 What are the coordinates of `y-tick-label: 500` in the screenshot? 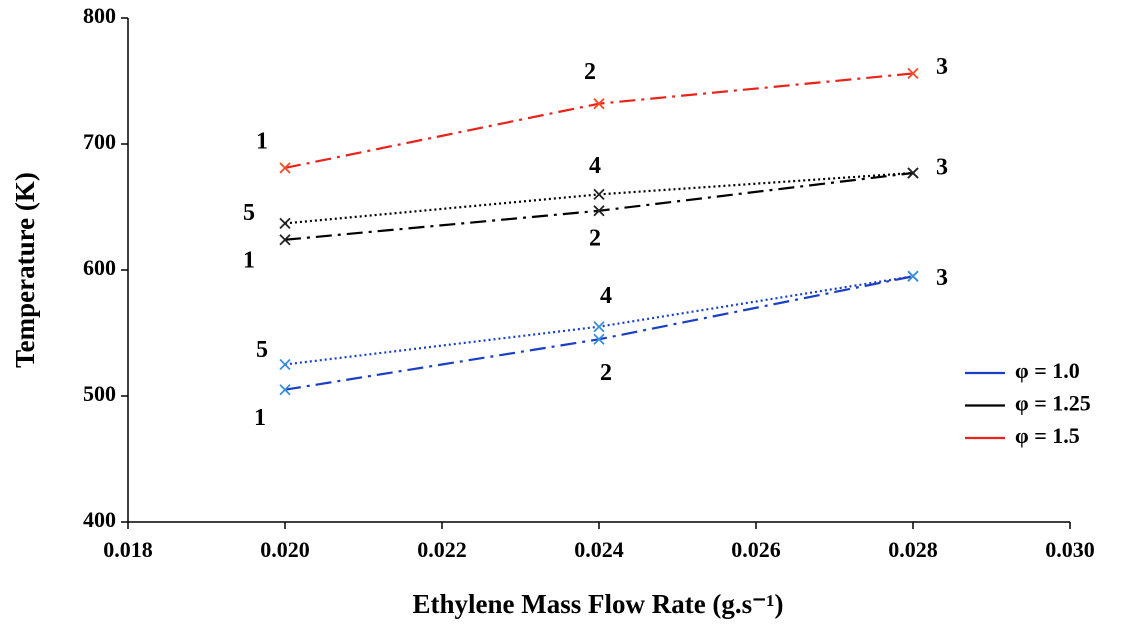 It's located at (99, 393).